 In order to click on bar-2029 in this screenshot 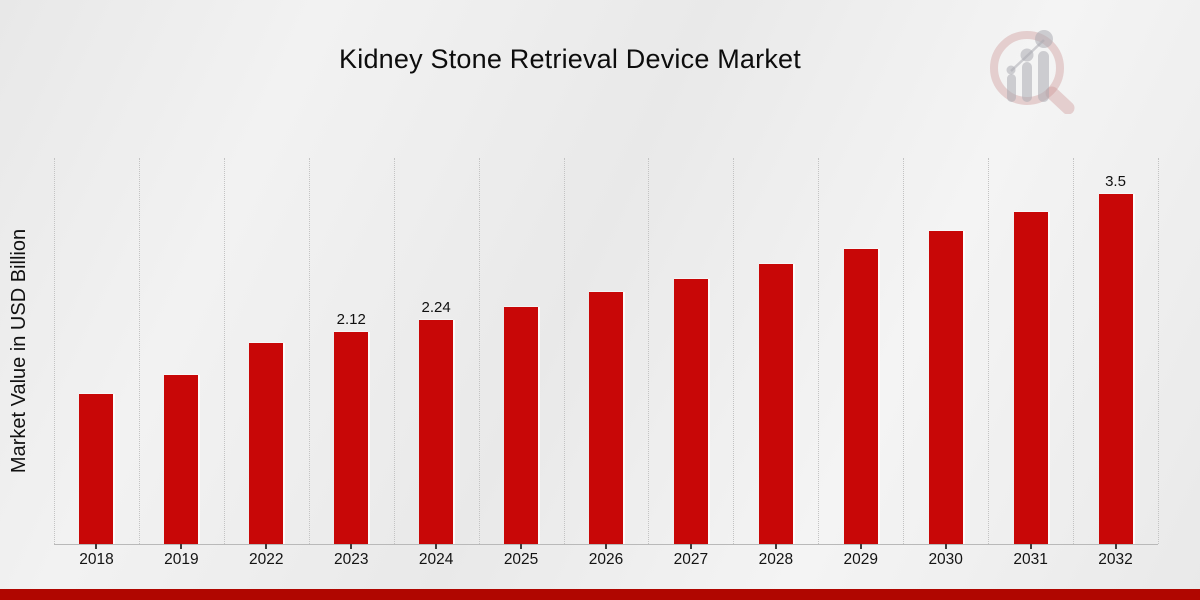, I will do `click(860, 396)`.